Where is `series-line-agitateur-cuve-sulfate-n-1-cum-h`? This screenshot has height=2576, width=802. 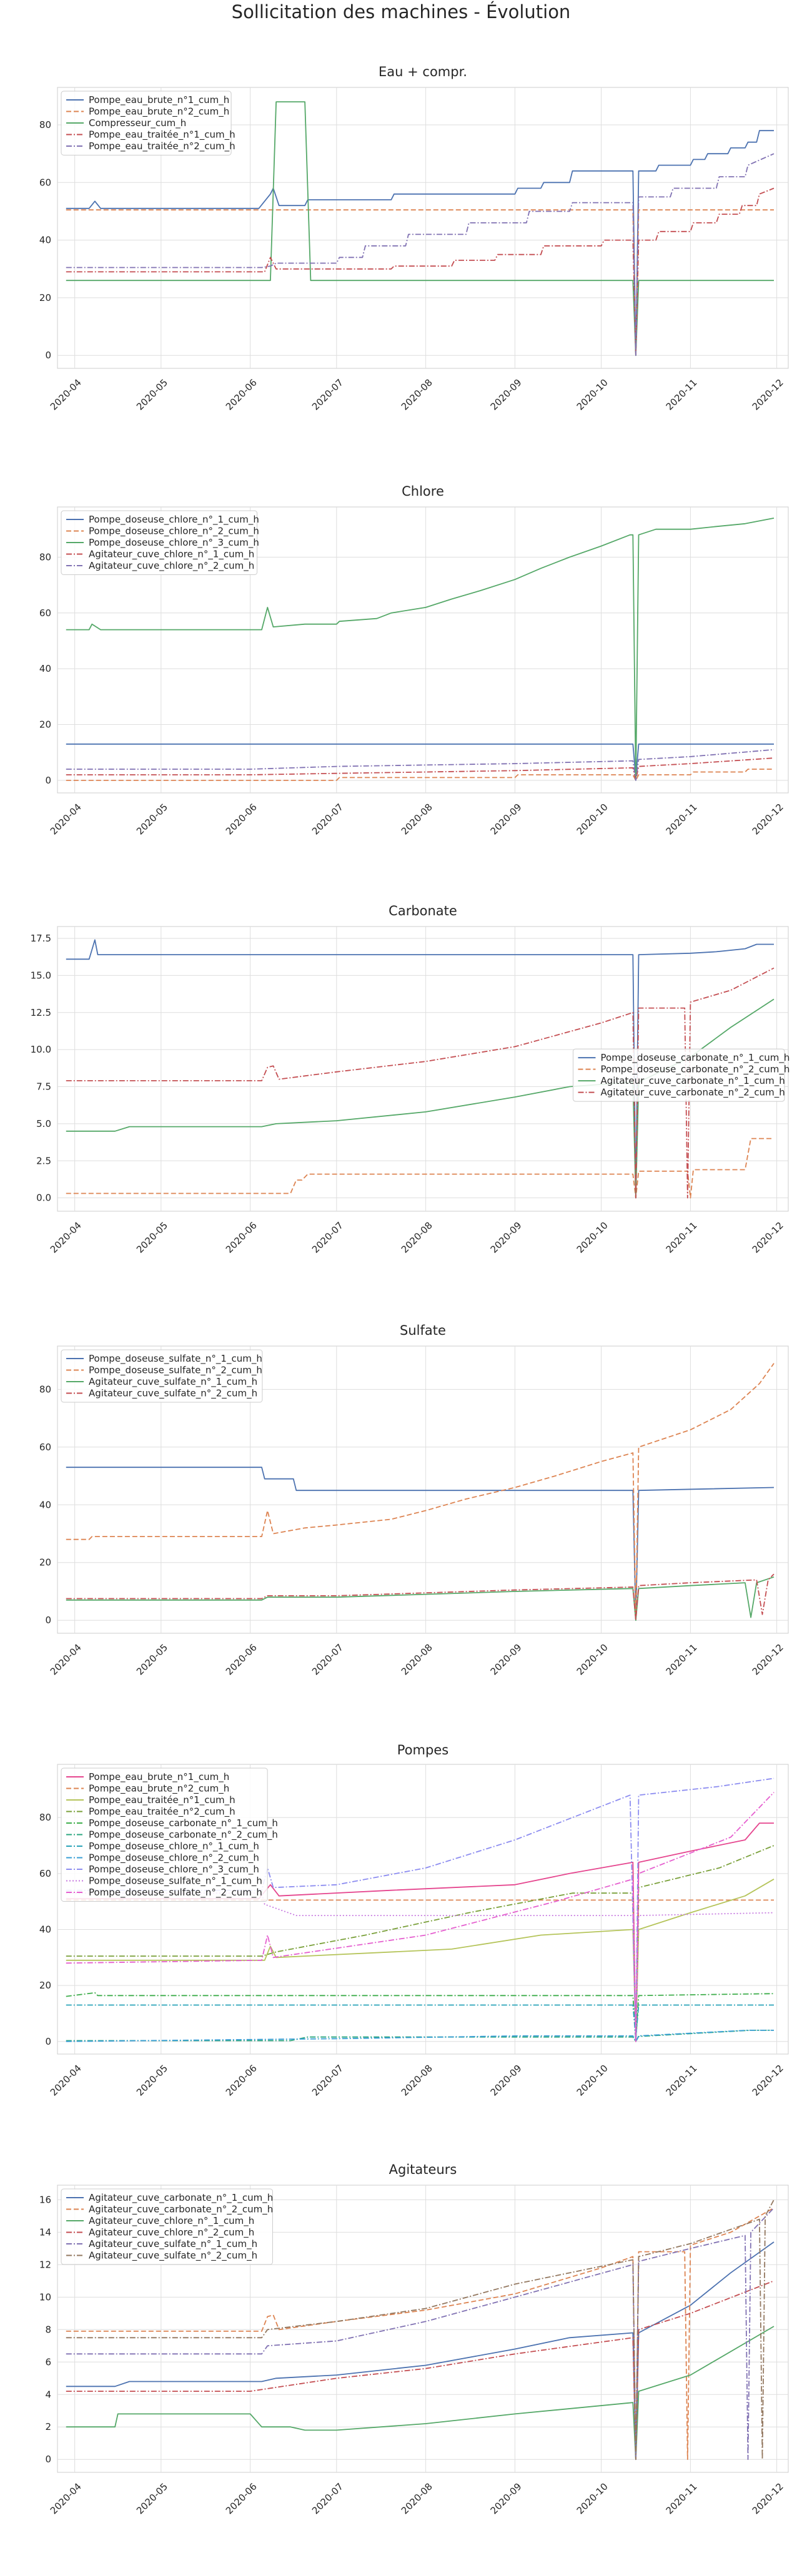
series-line-agitateur-cuve-sulfate-n-1-cum-h is located at coordinates (420, 2333).